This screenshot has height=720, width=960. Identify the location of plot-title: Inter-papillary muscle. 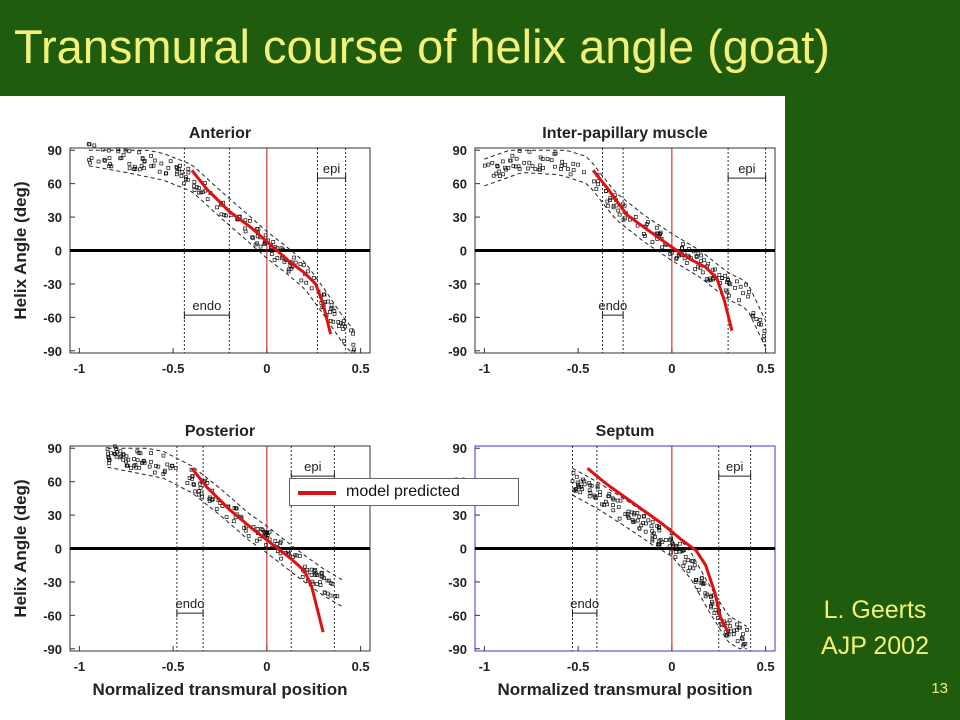
(624, 133).